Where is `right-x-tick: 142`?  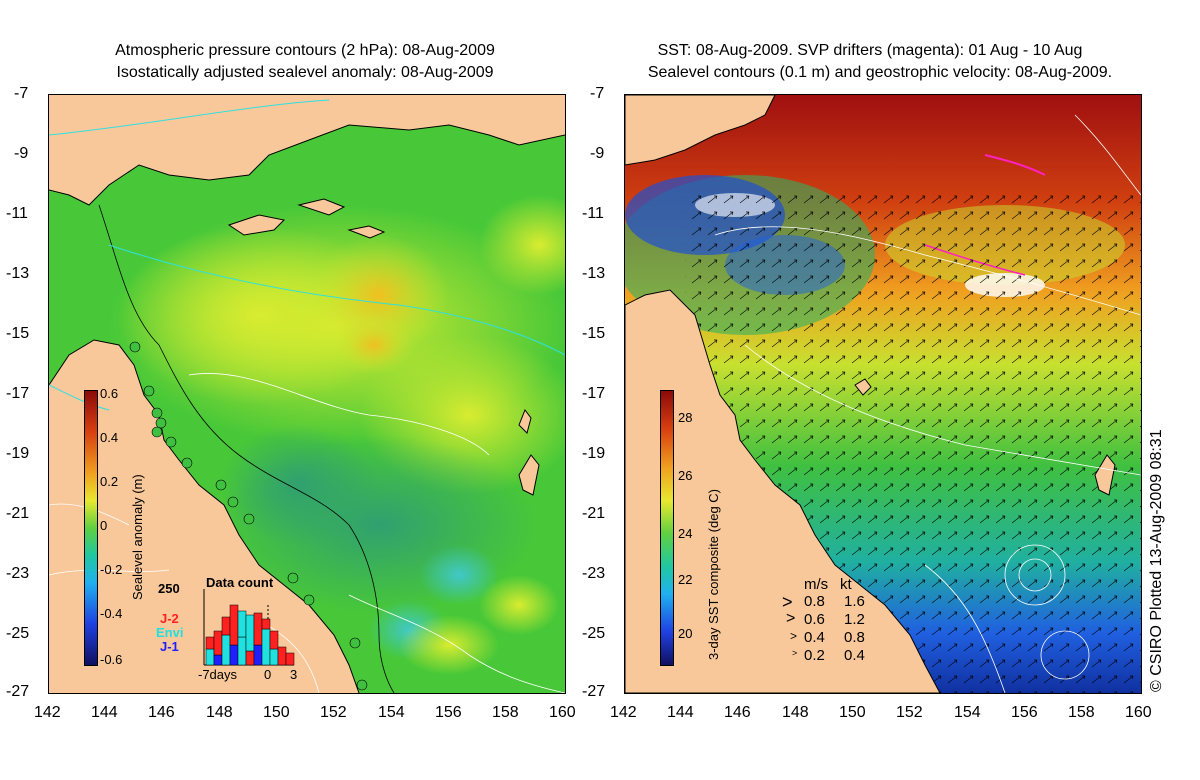
right-x-tick: 142 is located at coordinates (623, 712).